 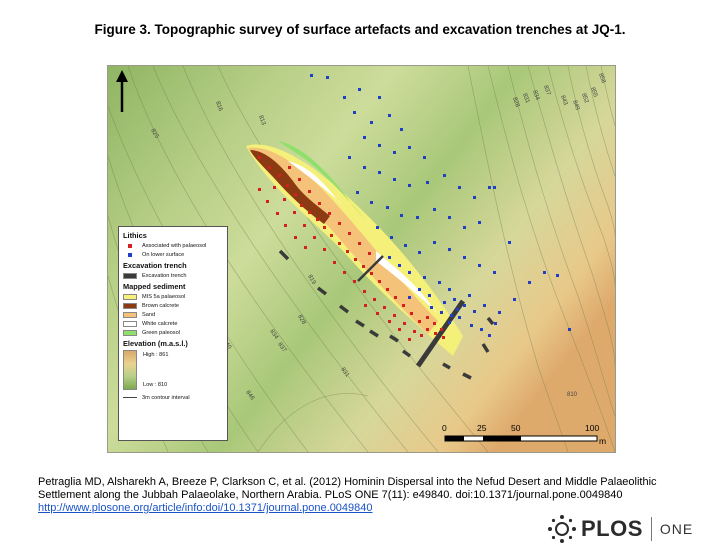 I want to click on logo-word: PLOS, so click(x=612, y=528).